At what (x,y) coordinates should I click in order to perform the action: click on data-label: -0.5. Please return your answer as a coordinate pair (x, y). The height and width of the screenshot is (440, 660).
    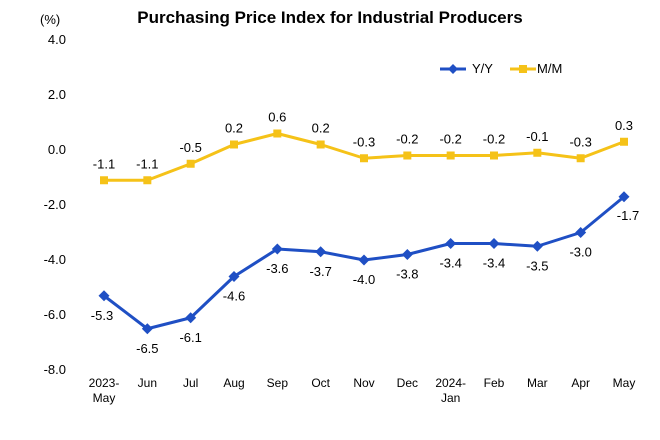
    Looking at the image, I should click on (190, 147).